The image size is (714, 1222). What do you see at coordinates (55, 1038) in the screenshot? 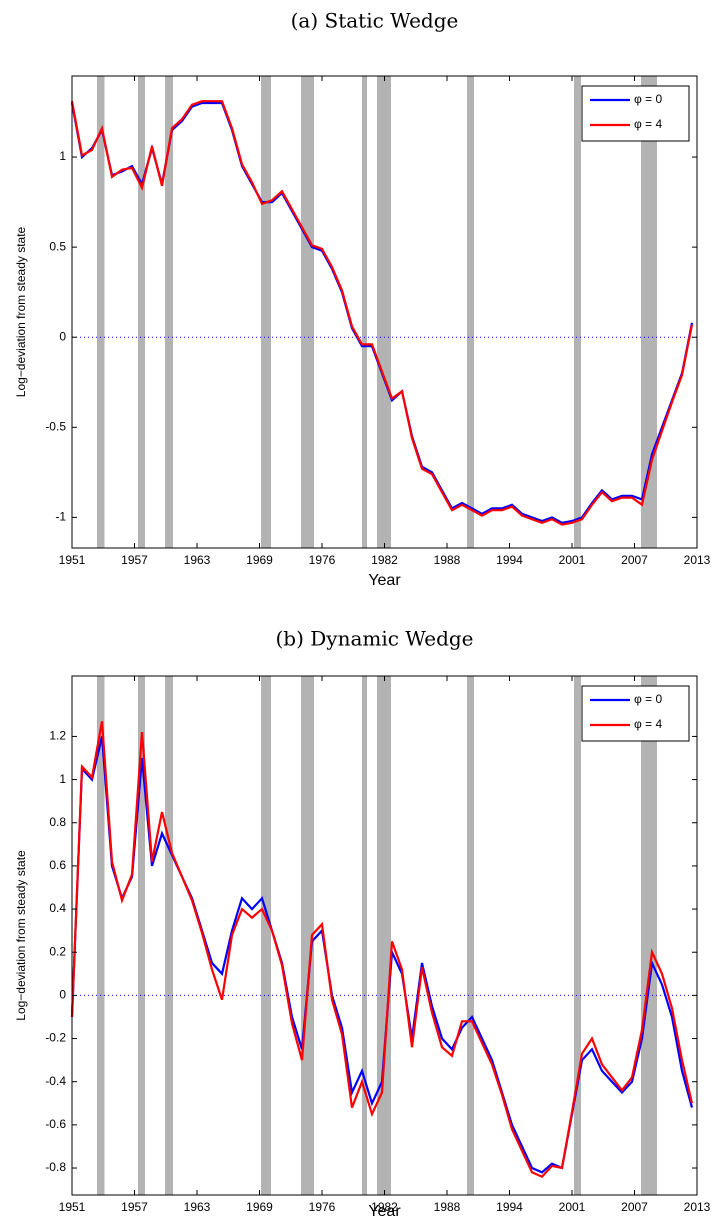
I see `y-tick-label: -0.2` at bounding box center [55, 1038].